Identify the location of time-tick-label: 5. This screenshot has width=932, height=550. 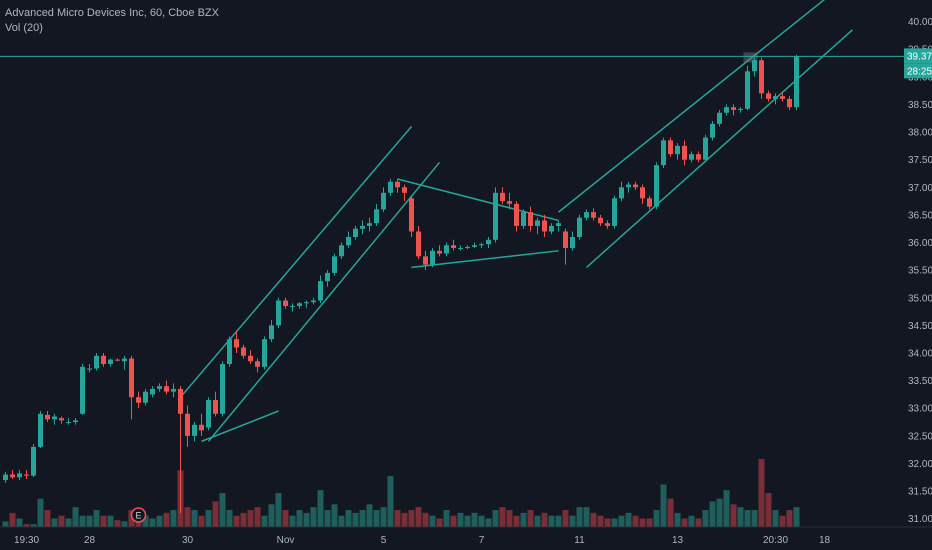
(384, 540).